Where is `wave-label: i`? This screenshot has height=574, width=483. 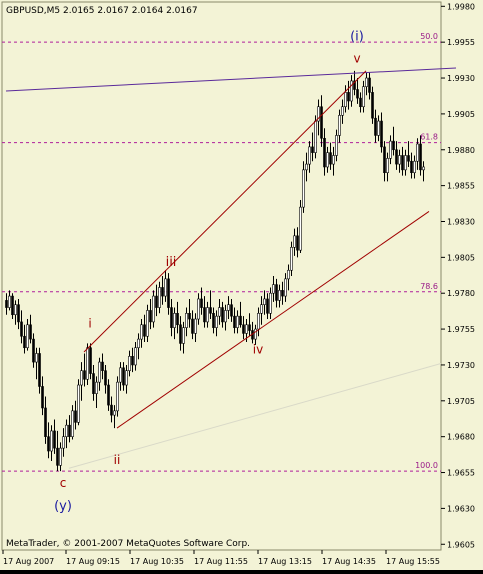 wave-label: i is located at coordinates (89, 324).